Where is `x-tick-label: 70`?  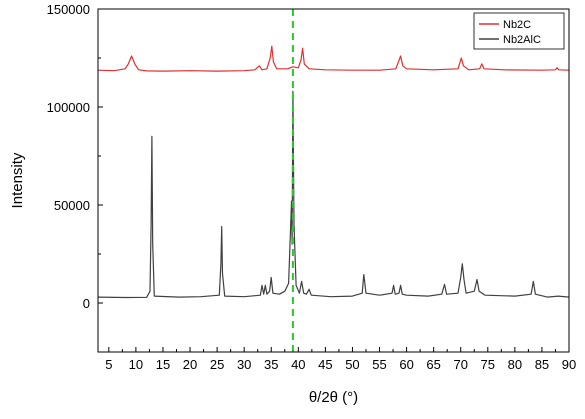 x-tick-label: 70 is located at coordinates (460, 364).